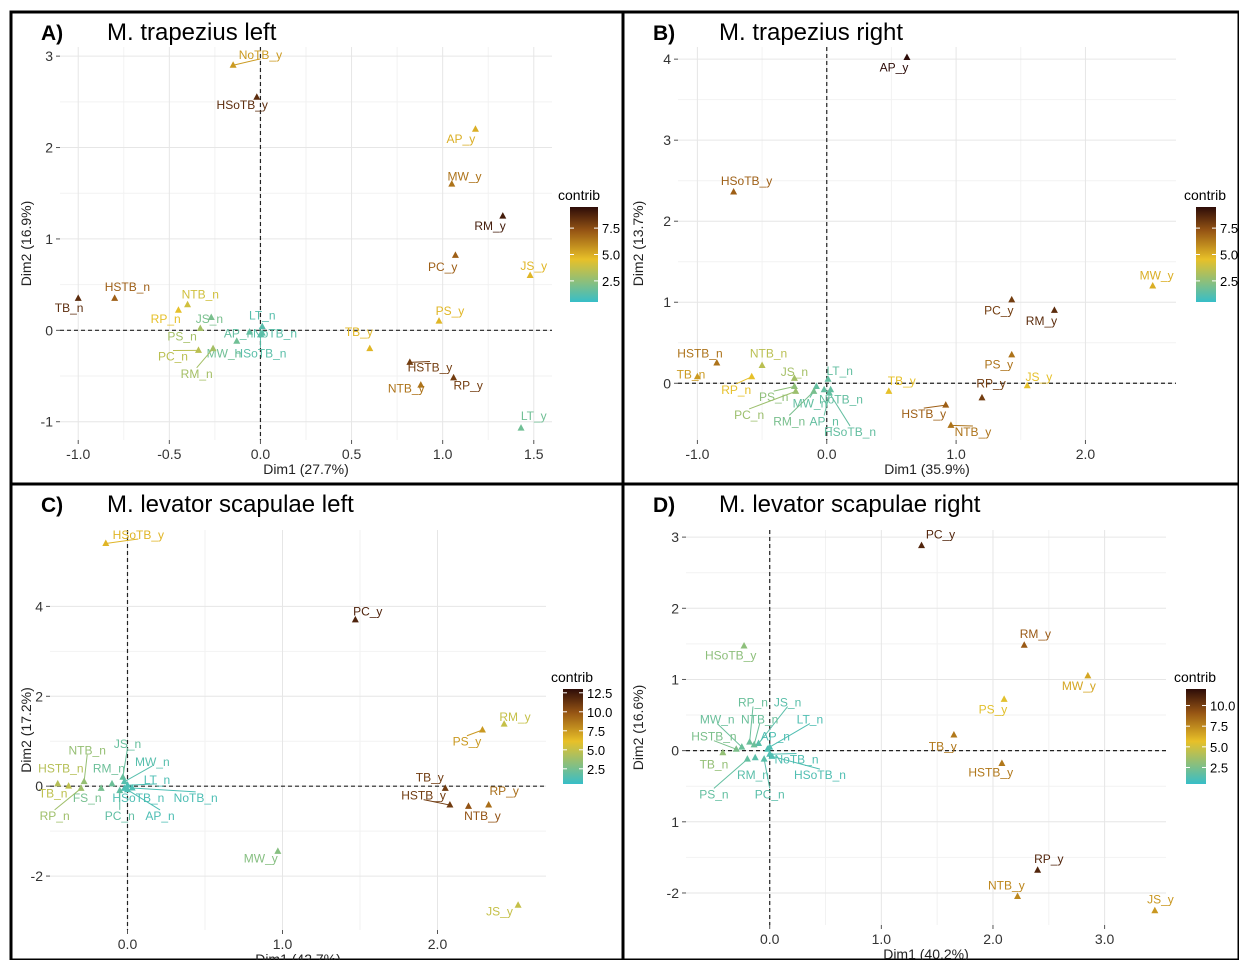 This screenshot has width=1239, height=960. What do you see at coordinates (127, 784) in the screenshot?
I see `point-lt-n` at bounding box center [127, 784].